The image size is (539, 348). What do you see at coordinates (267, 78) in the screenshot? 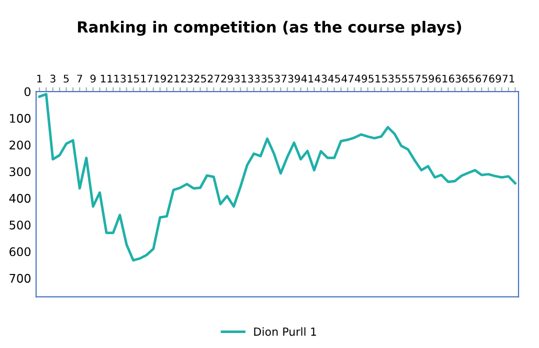
I see `x-tick-label: 35` at bounding box center [267, 78].